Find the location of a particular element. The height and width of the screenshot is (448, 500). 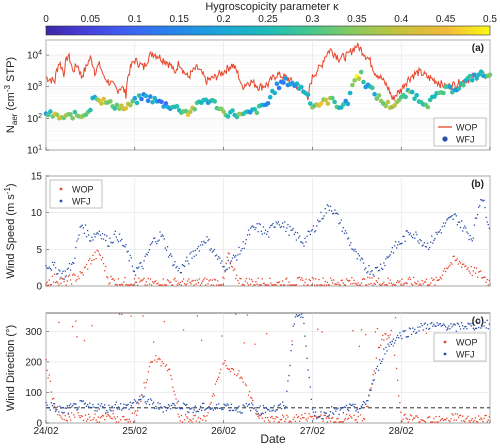

colorbar-tick-label: 0.25 is located at coordinates (268, 19).